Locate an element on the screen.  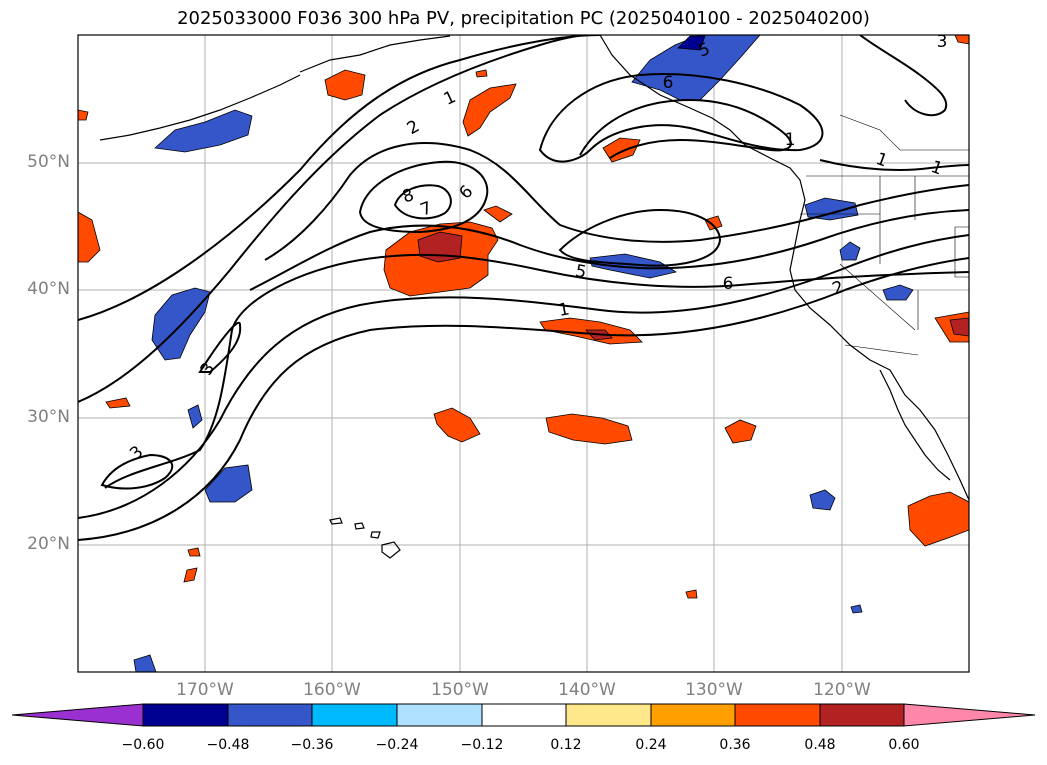
contour-3-small-loop is located at coordinates (220, 347).